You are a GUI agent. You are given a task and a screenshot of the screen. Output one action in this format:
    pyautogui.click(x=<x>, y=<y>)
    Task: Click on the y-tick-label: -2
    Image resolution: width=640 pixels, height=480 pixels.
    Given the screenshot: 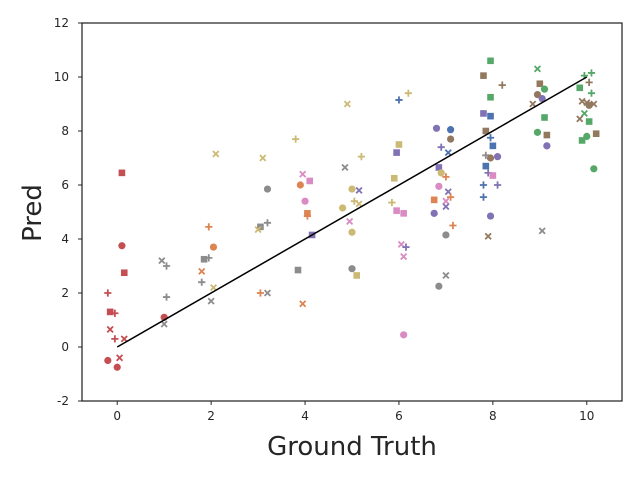 What is the action you would take?
    pyautogui.click(x=63, y=401)
    